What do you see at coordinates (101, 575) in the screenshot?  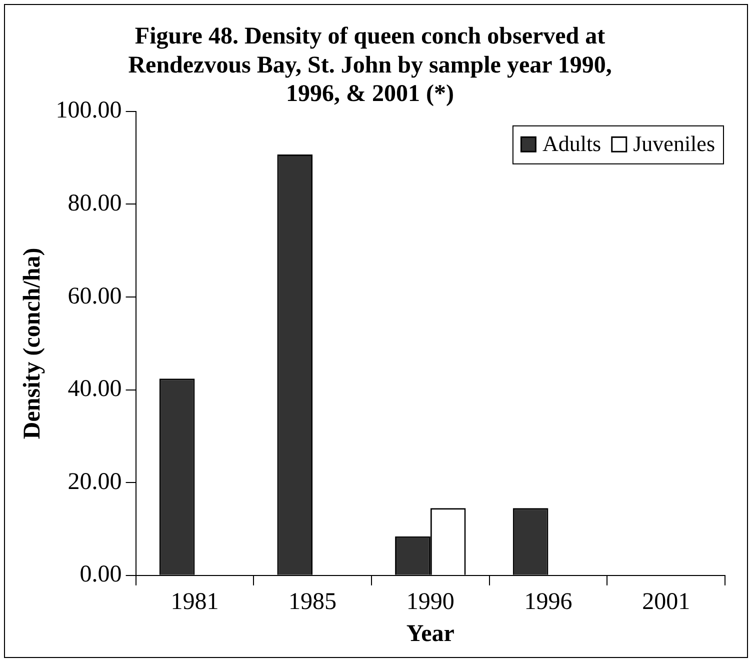 I see `y-tick-label: 0.00` at bounding box center [101, 575].